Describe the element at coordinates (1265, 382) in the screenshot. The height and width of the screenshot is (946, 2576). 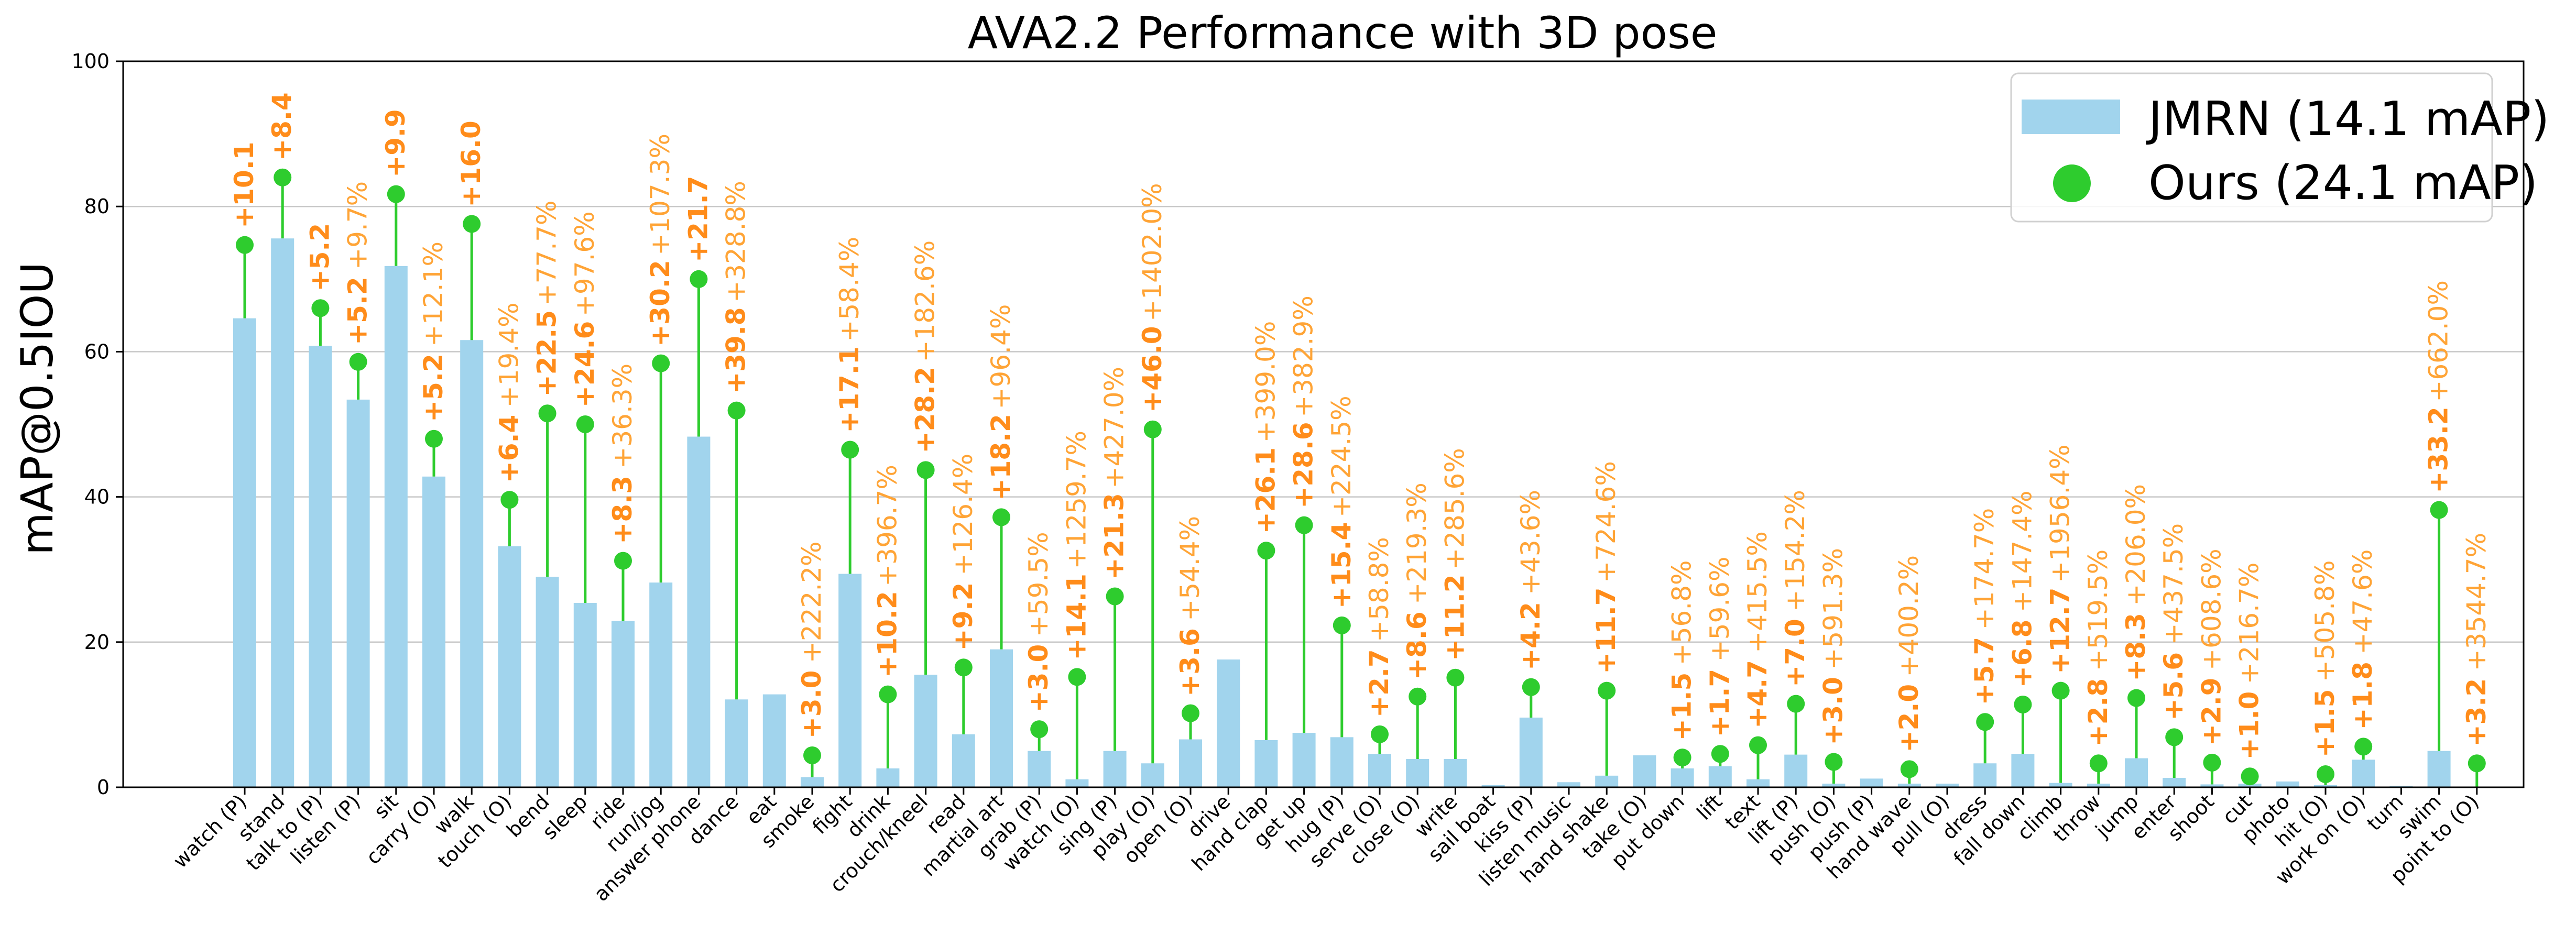
I see `relative-gain-label: +399.0%` at that location.